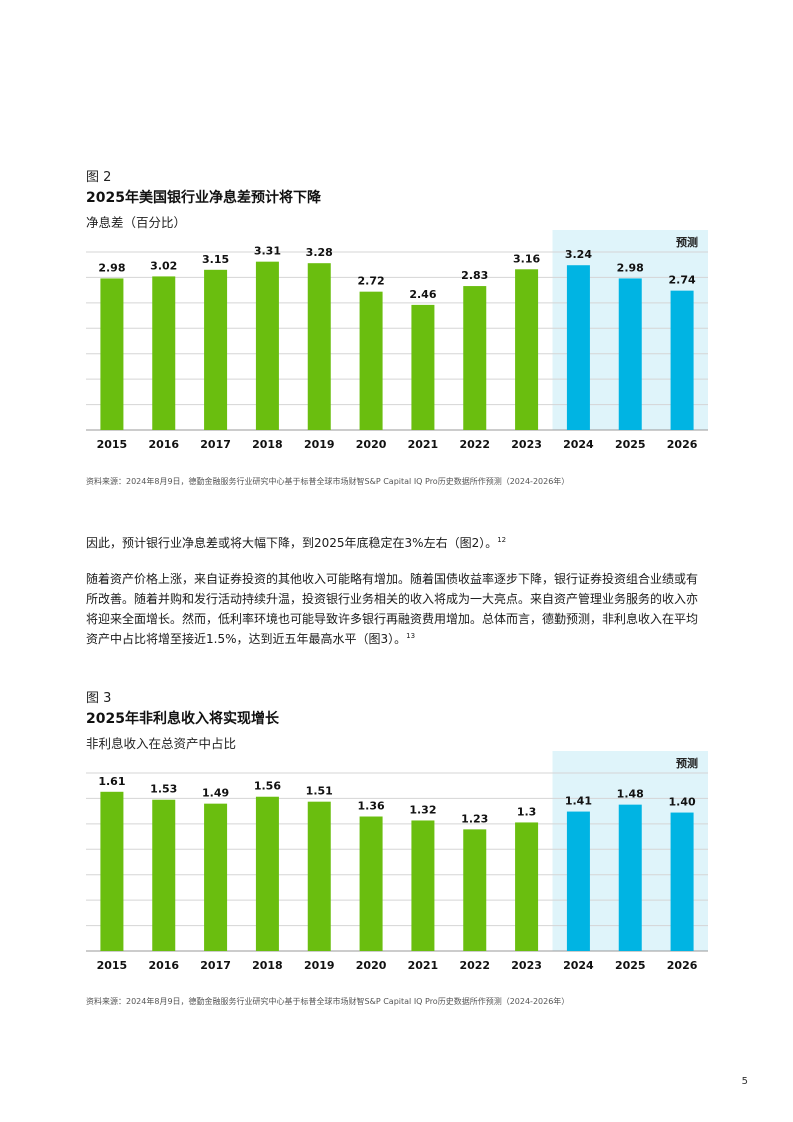 This screenshot has width=793, height=1122. I want to click on data-label-2022: 2.83, so click(474, 275).